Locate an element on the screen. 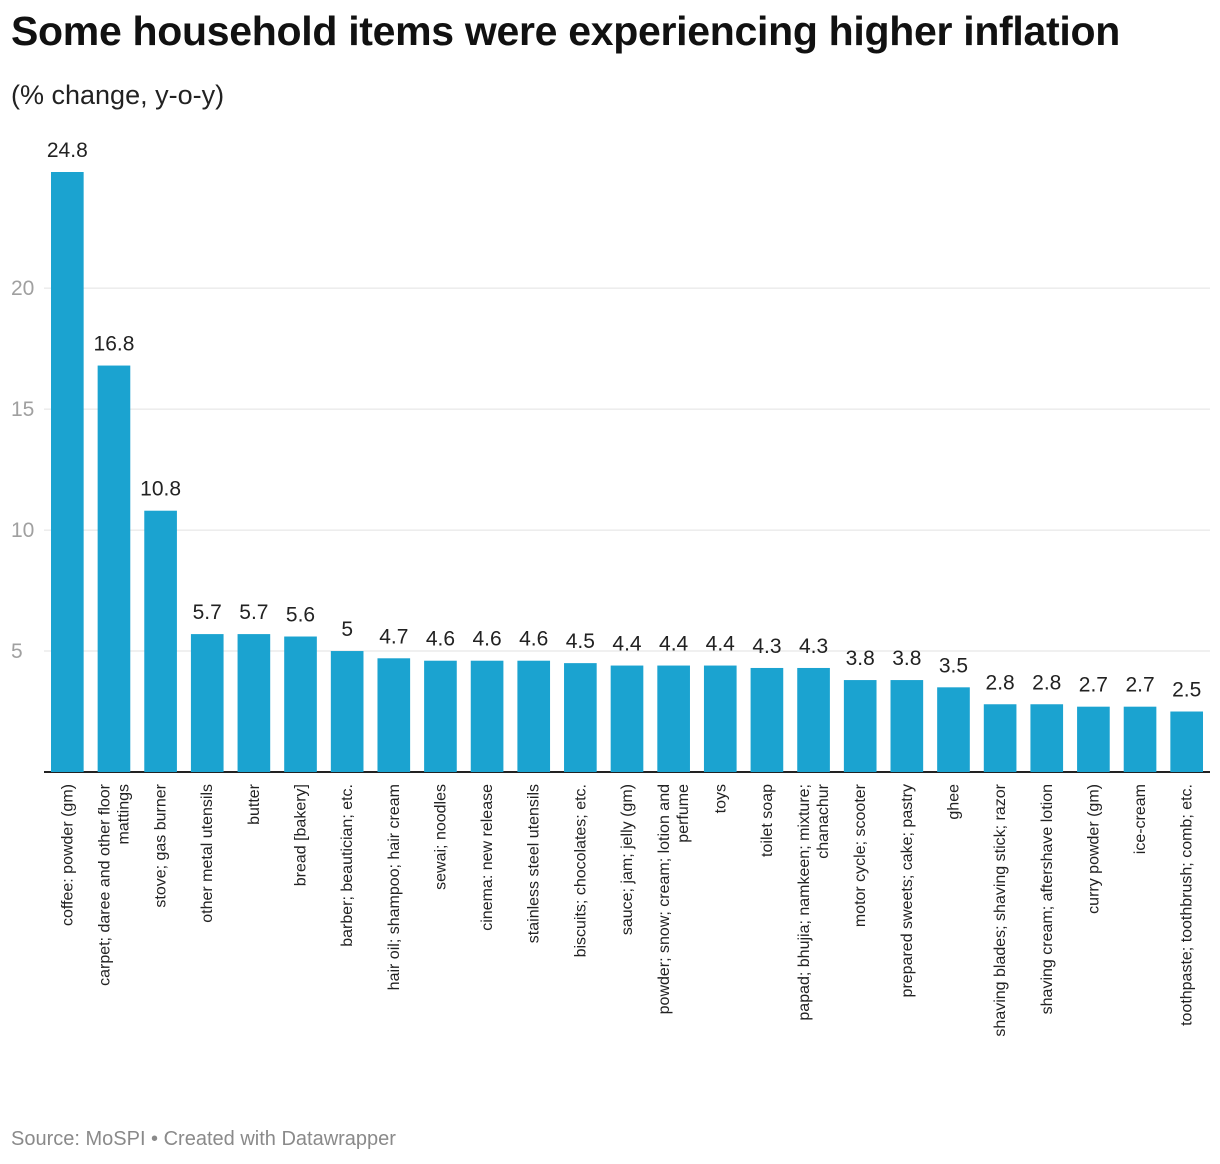 The height and width of the screenshot is (1164, 1220). category-label-line: toothpaste; toothbrush; comb; etc. is located at coordinates (1187, 905).